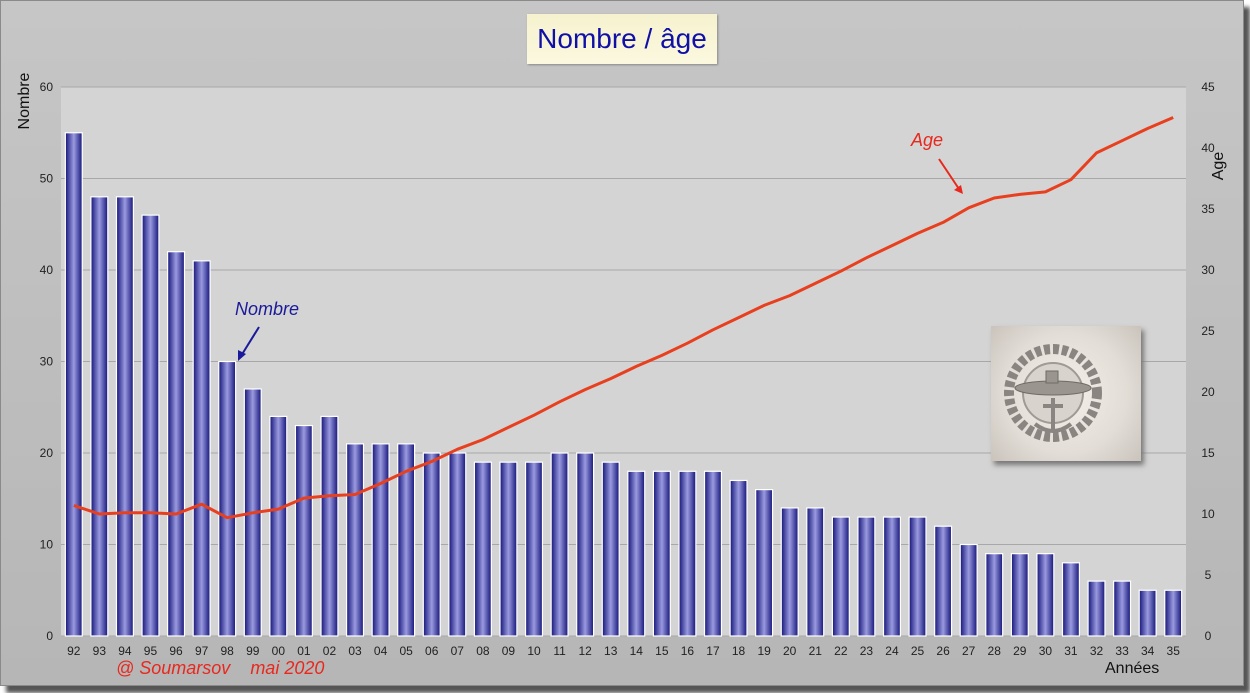 The height and width of the screenshot is (693, 1250). I want to click on submarine-insignia-image, so click(1066, 393).